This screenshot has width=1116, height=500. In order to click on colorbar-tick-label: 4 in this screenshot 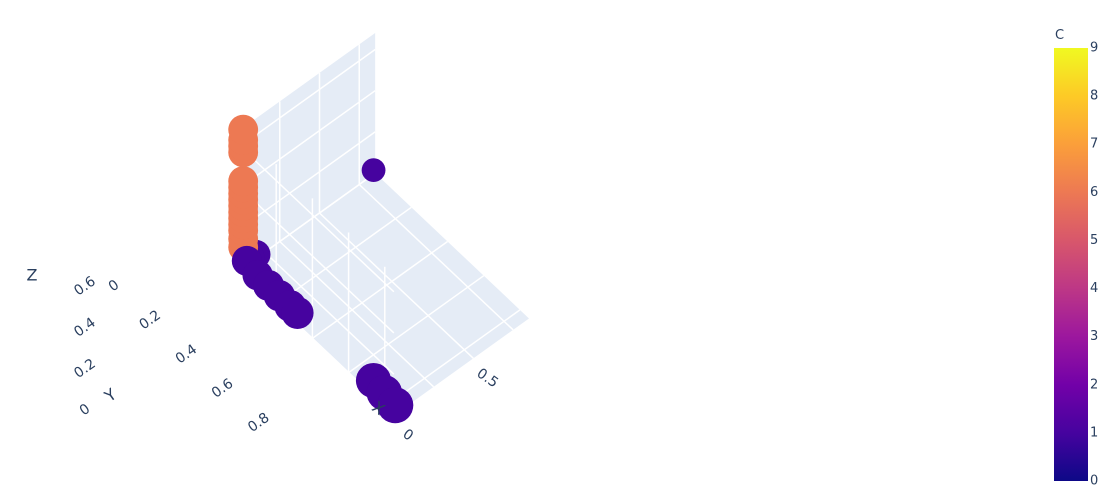, I will do `click(1094, 288)`.